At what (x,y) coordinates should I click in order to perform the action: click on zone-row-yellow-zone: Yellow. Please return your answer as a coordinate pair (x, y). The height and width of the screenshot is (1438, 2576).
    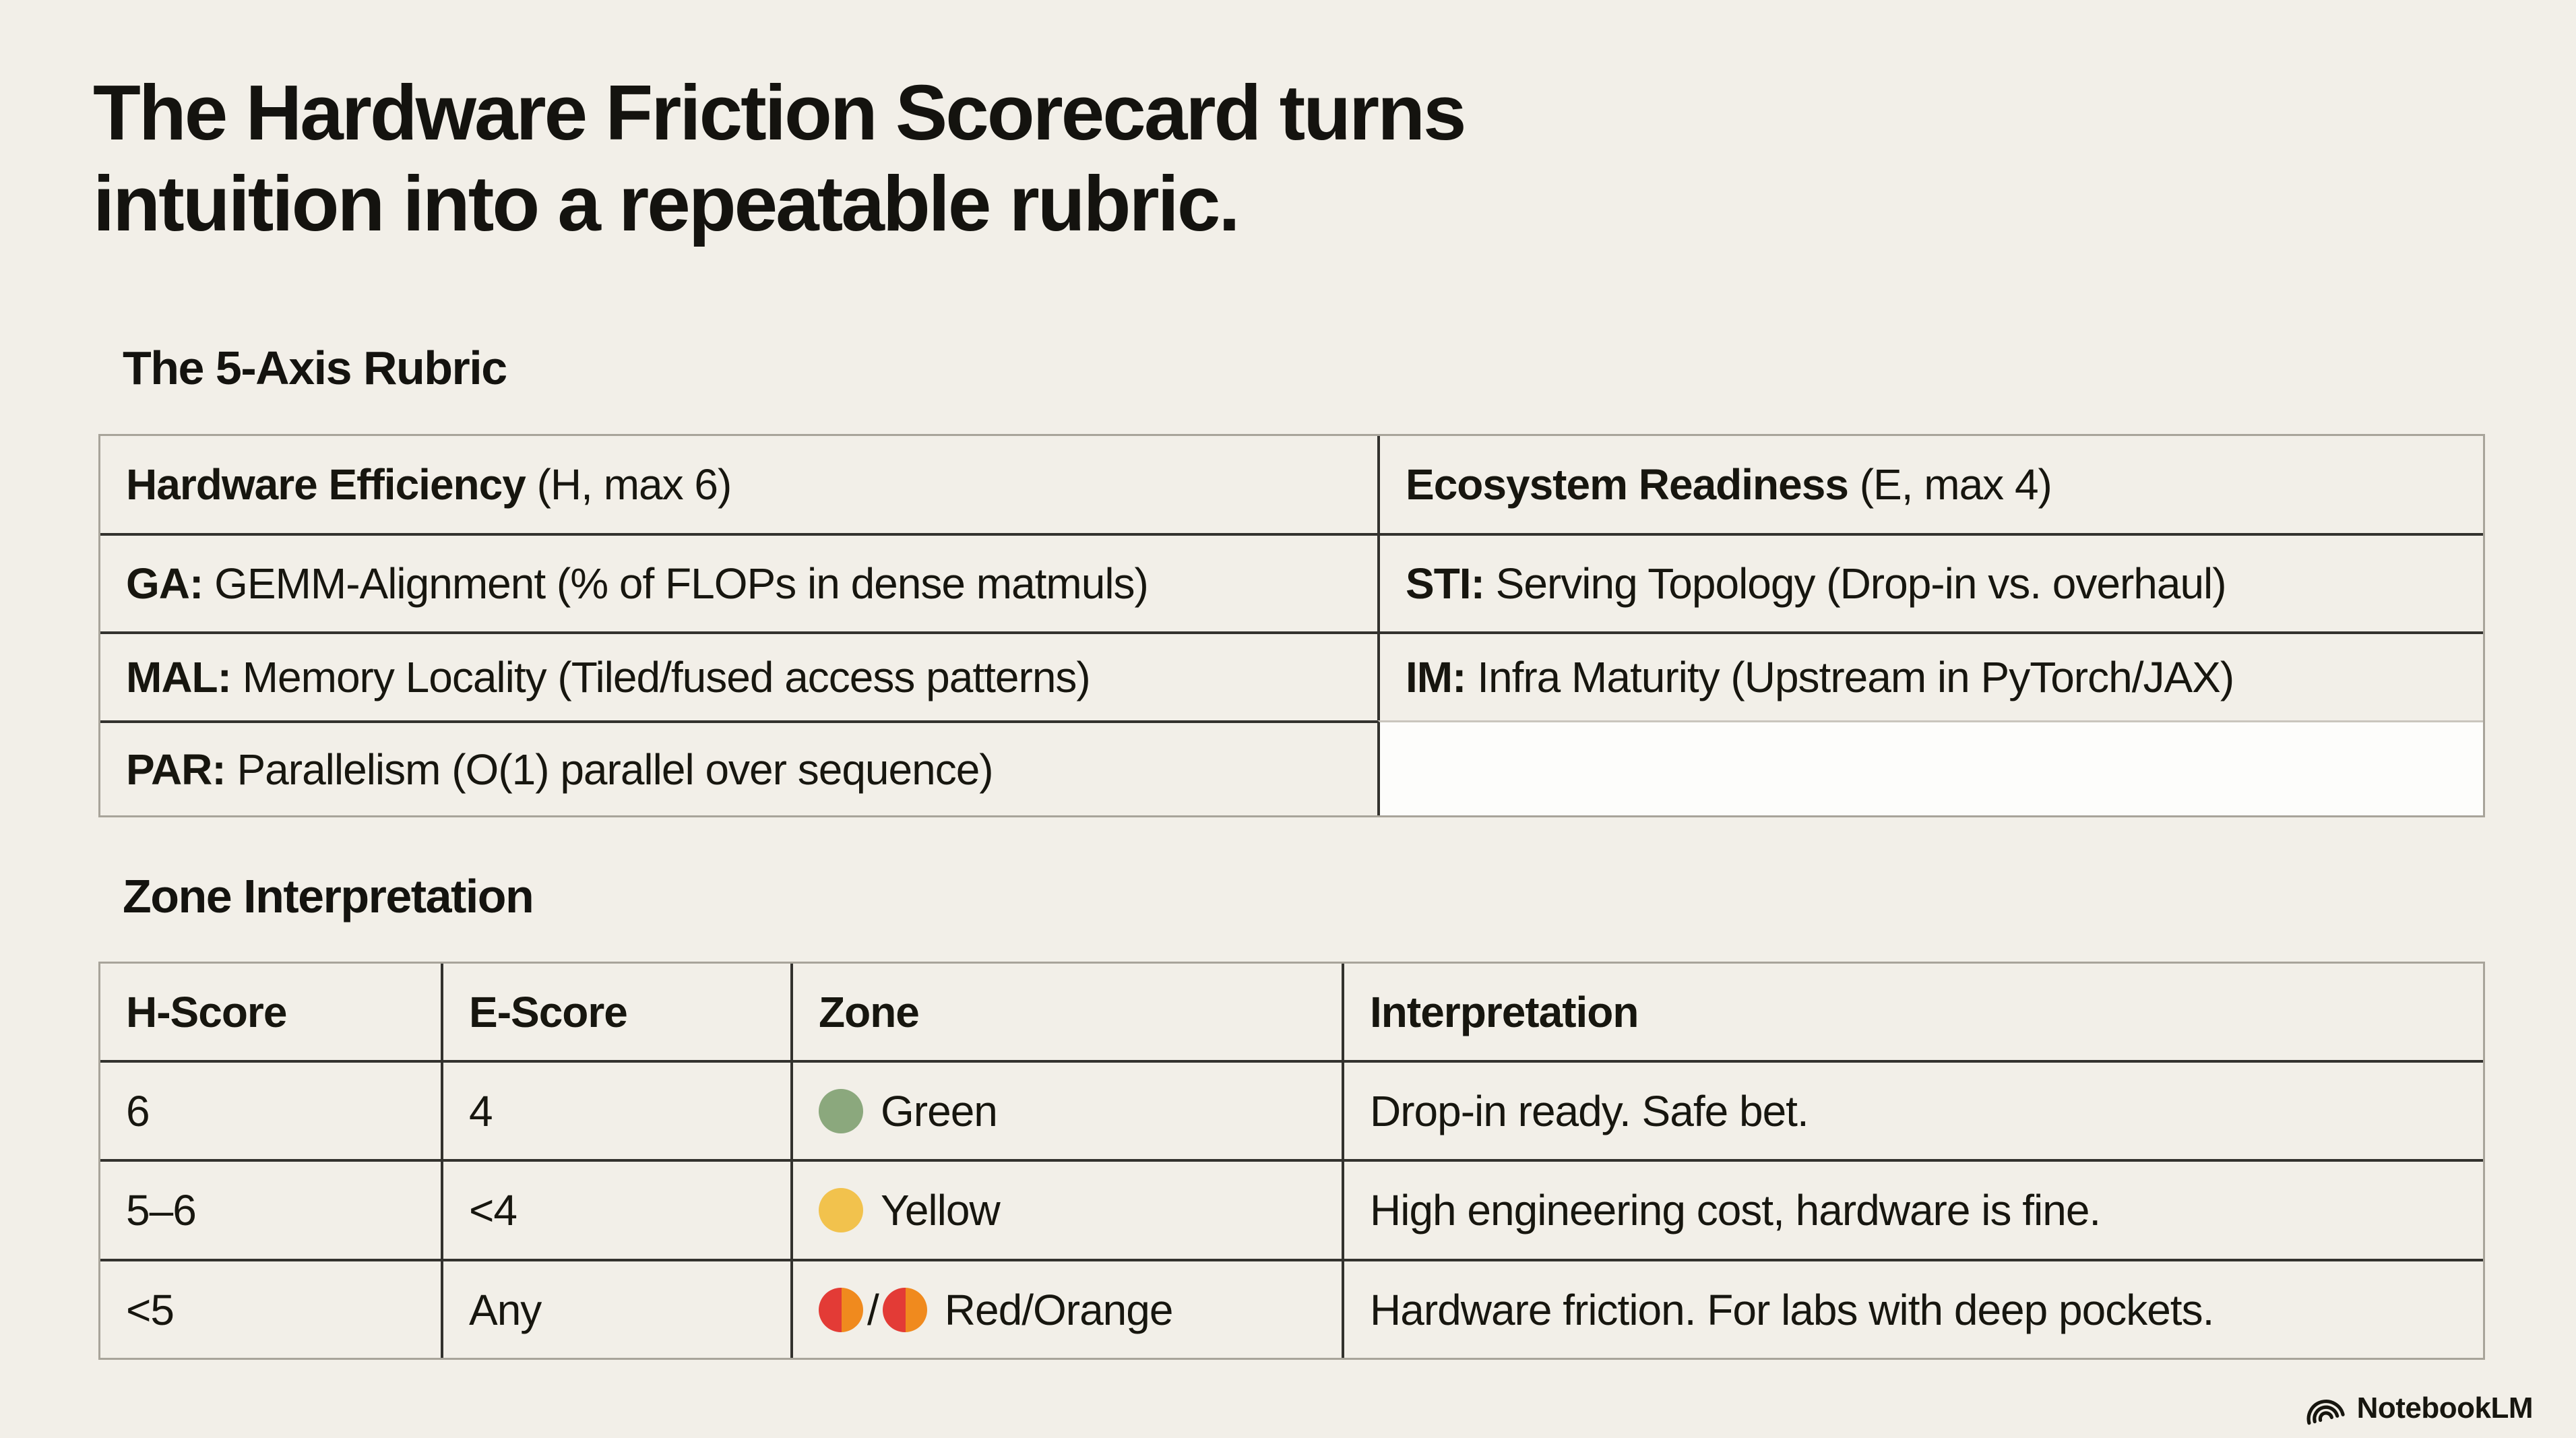
    Looking at the image, I should click on (1066, 1209).